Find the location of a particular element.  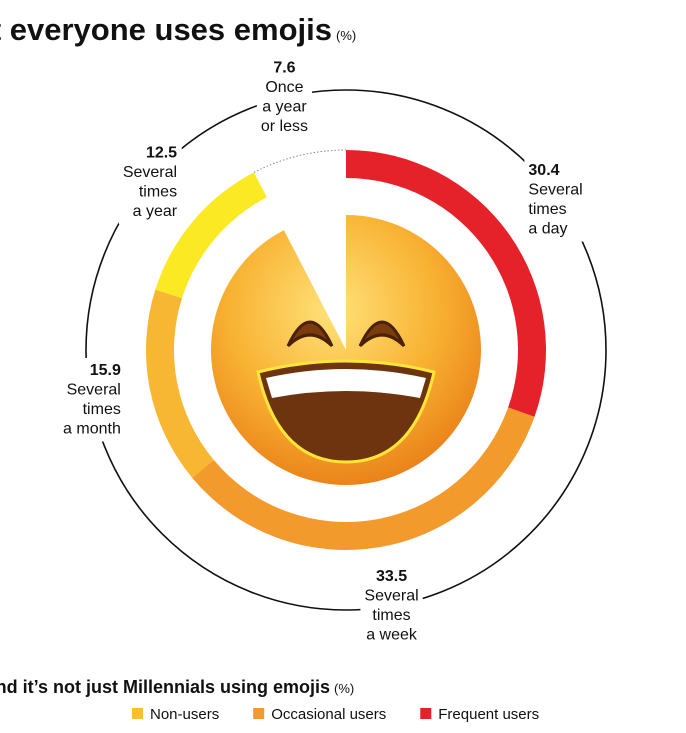

chart-title: Almost everyone uses emojis is located at coordinates (166, 29).